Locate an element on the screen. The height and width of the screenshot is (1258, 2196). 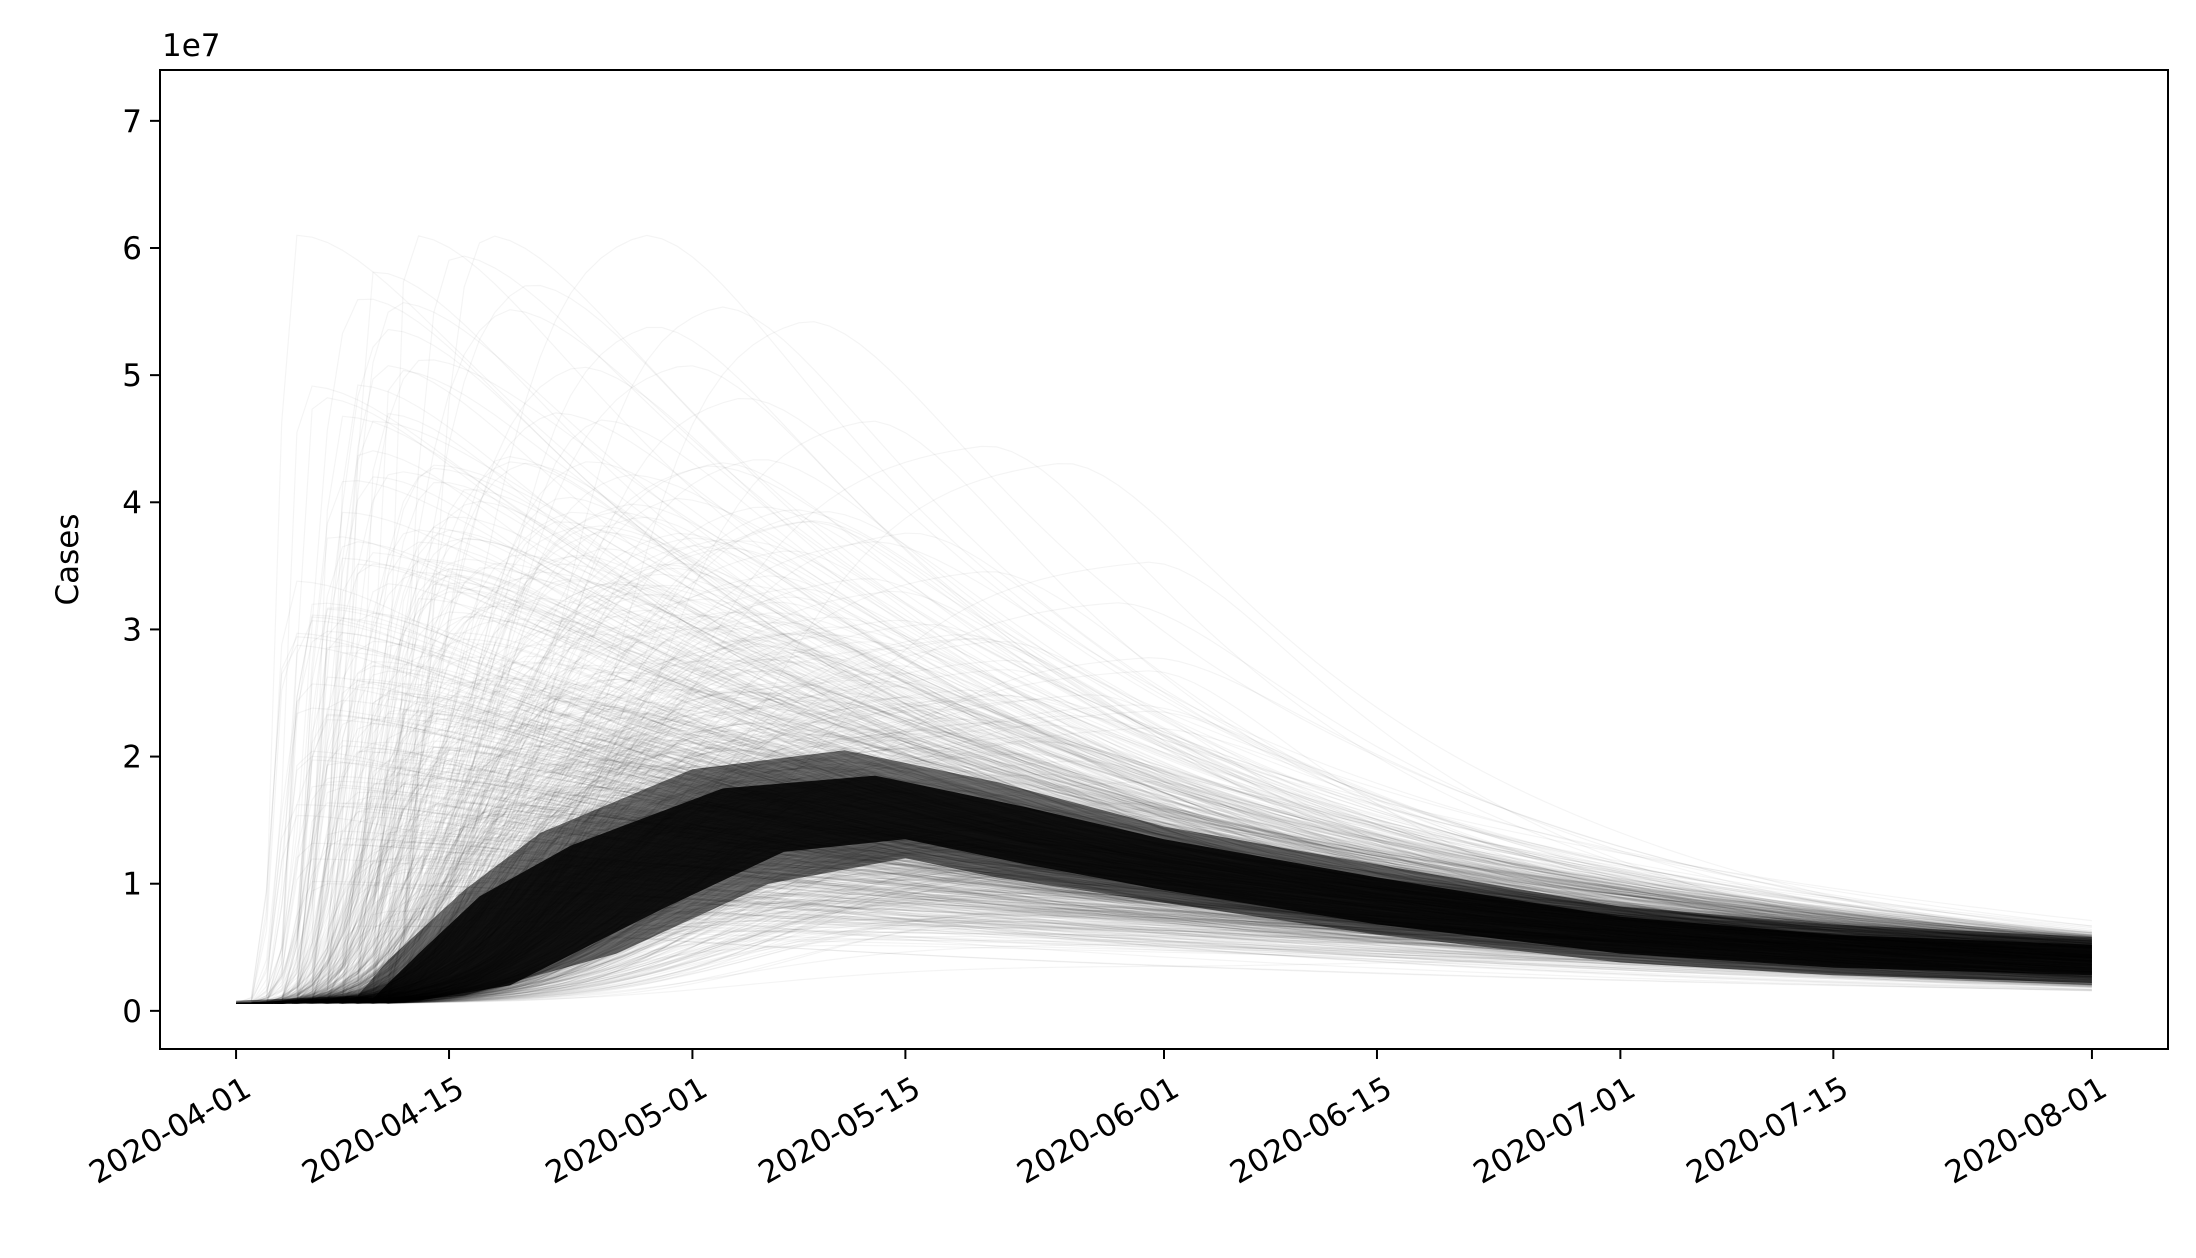
y-tick-label: 5 is located at coordinates (132, 376).